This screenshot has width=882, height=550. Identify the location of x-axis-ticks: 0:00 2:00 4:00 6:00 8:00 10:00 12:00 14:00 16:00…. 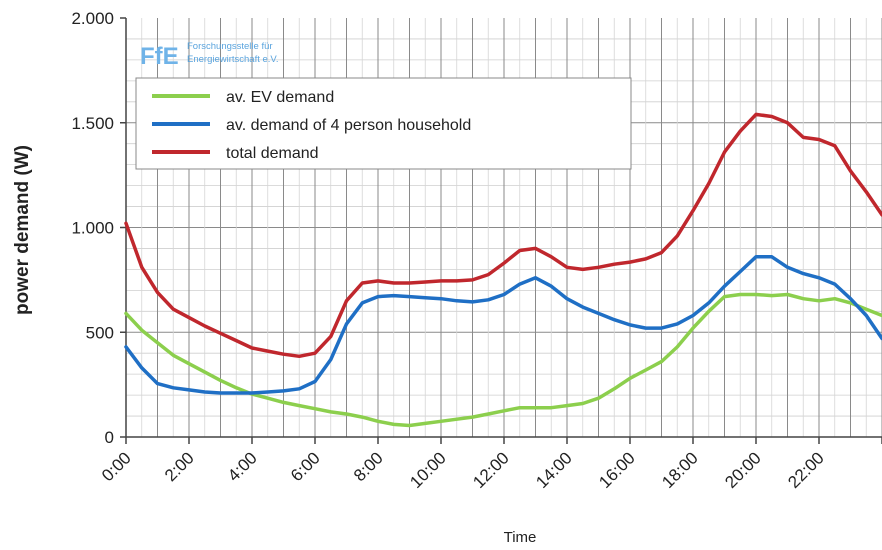
(463, 470).